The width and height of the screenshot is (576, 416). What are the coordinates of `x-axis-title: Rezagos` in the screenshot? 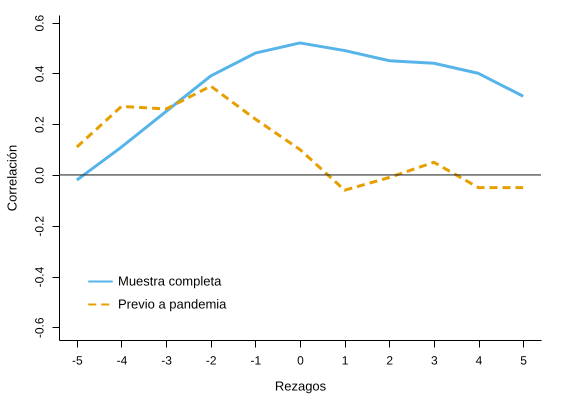 It's located at (300, 386).